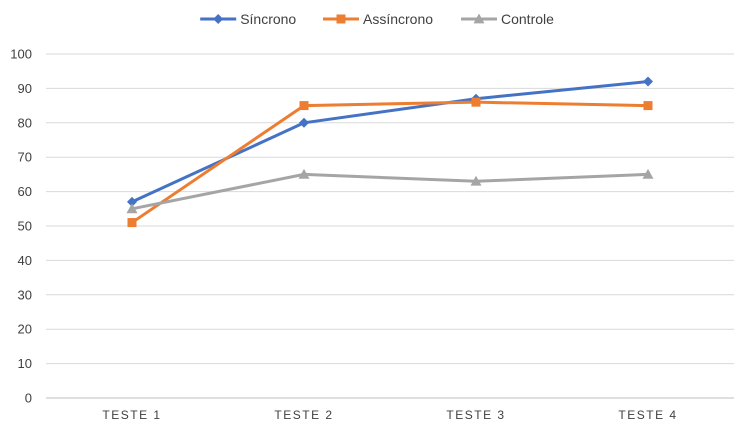 This screenshot has height=431, width=750. I want to click on legend-item: Síncrono, so click(248, 19).